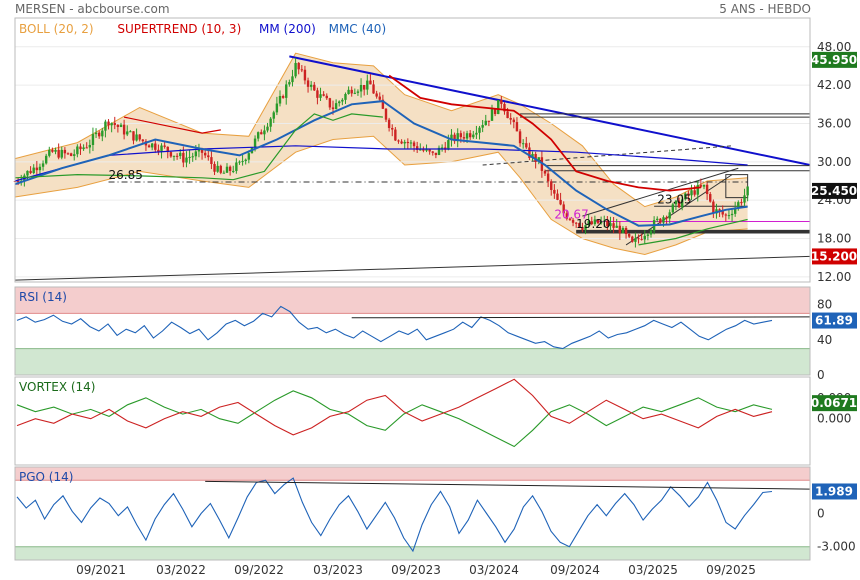 The width and height of the screenshot is (860, 580). Describe the element at coordinates (593, 224) in the screenshot. I see `price-annotation-3: 19.20` at that location.